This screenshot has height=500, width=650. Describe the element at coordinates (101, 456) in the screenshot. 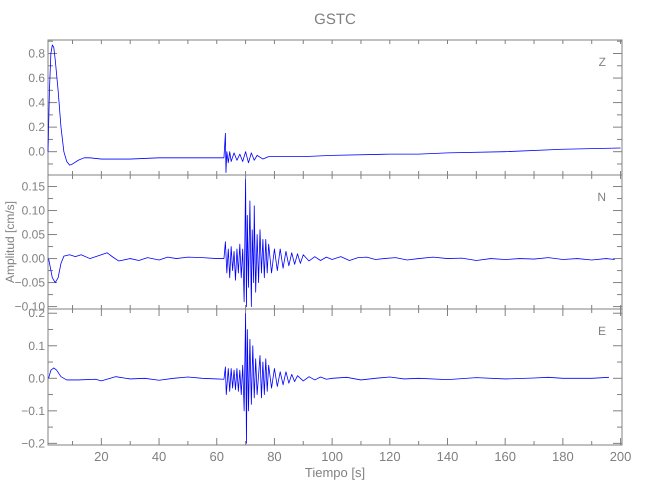

I see `x-tick-label: 20` at that location.